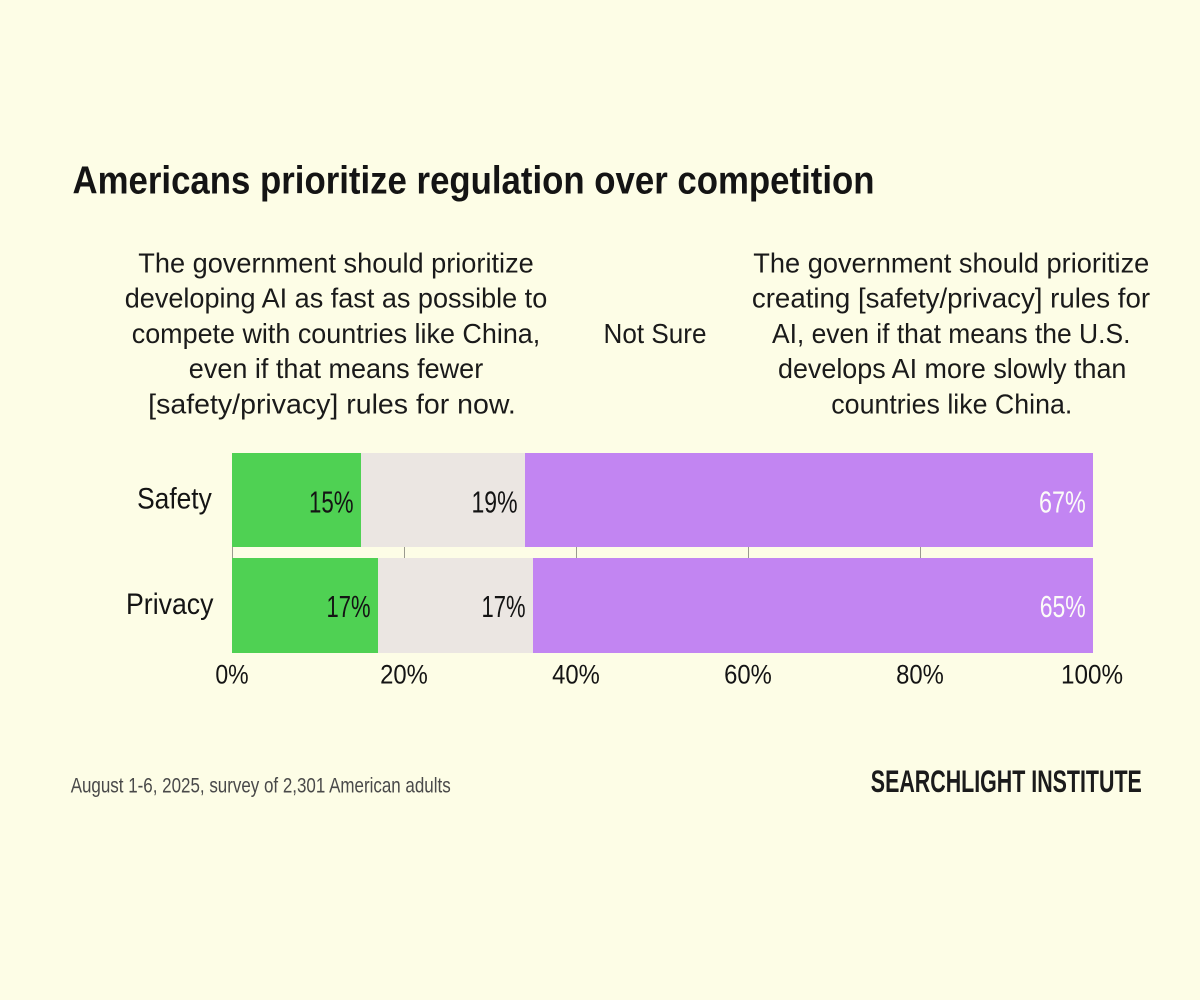  I want to click on svg-text: countries like China., so click(951, 404).